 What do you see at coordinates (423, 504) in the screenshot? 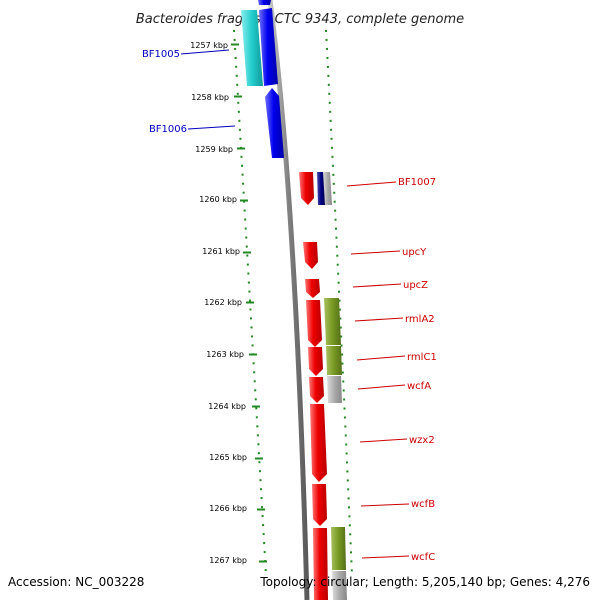
I see `gene-label-wcfb: wcfB` at bounding box center [423, 504].